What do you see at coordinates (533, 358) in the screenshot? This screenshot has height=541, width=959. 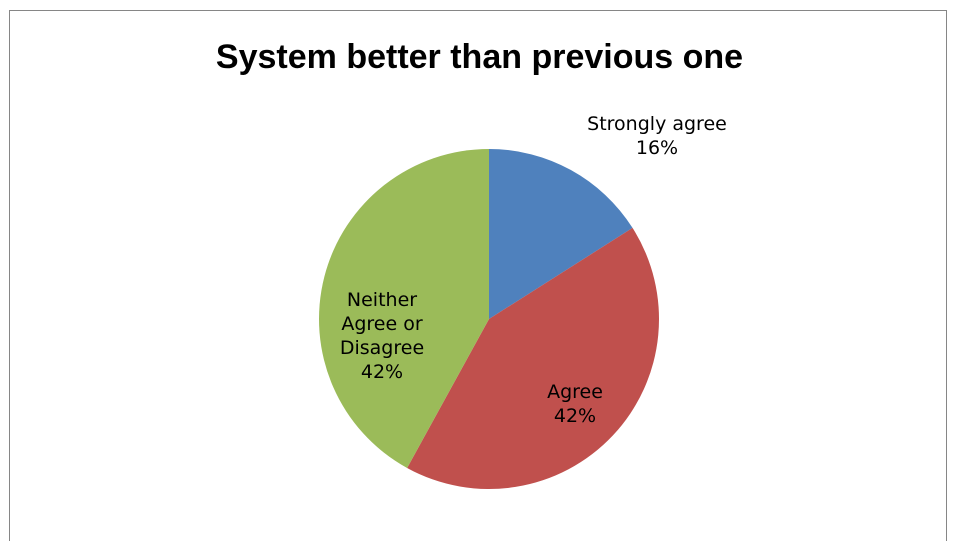 I see `pie-slice-agree` at bounding box center [533, 358].